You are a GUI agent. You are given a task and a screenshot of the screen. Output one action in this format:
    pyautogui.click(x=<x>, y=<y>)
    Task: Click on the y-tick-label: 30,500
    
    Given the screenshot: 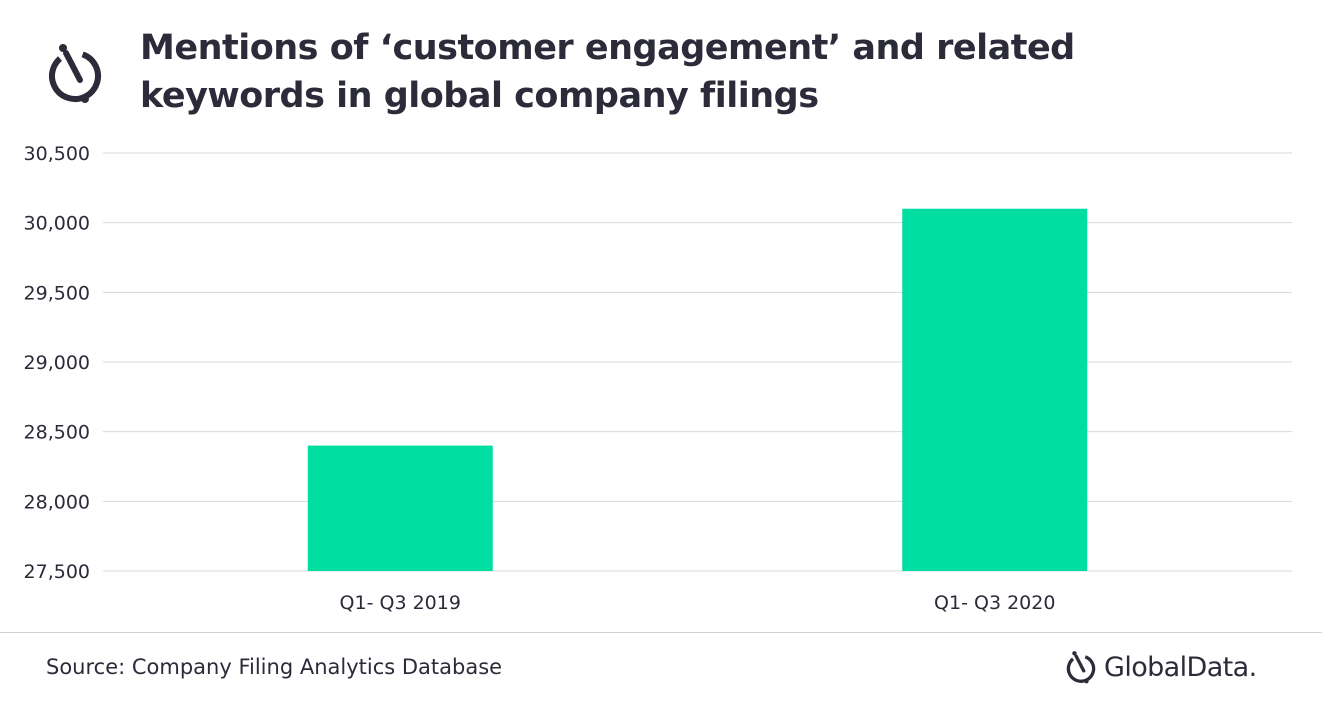 What is the action you would take?
    pyautogui.click(x=57, y=154)
    